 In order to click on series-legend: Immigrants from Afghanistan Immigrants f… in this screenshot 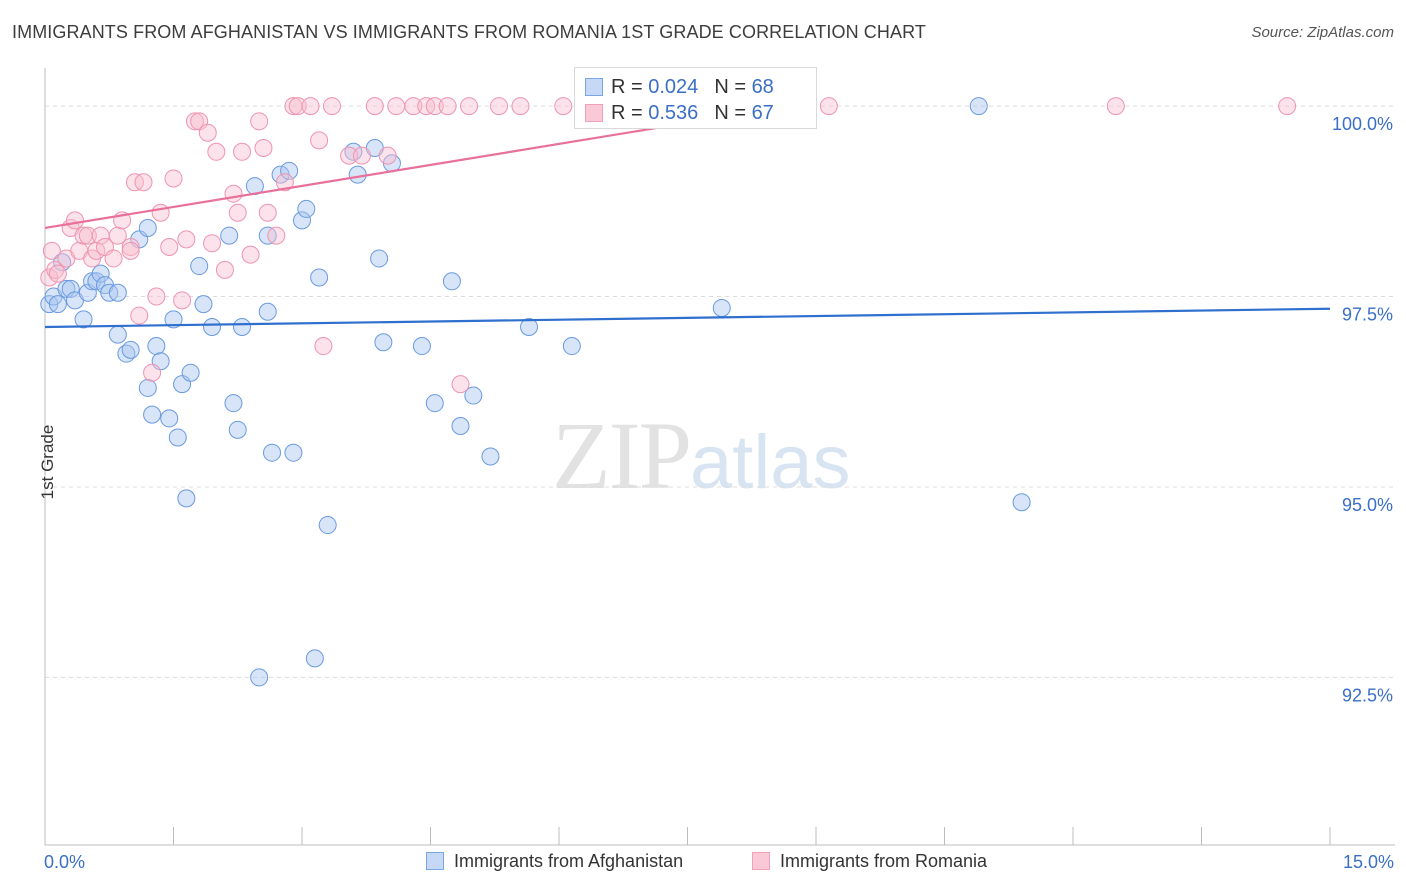, I will do `click(703, 864)`.